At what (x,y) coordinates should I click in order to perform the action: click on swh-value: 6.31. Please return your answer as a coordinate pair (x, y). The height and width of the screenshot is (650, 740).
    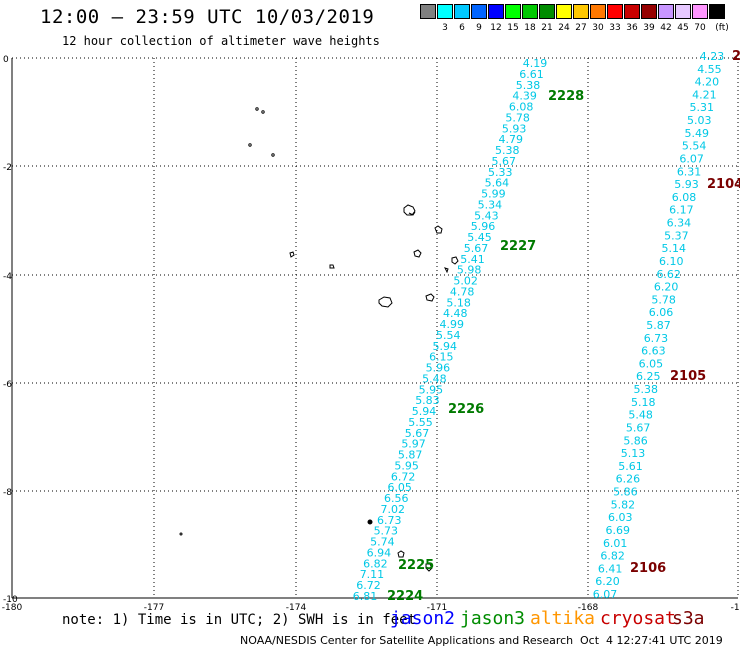
    Looking at the image, I should click on (689, 171).